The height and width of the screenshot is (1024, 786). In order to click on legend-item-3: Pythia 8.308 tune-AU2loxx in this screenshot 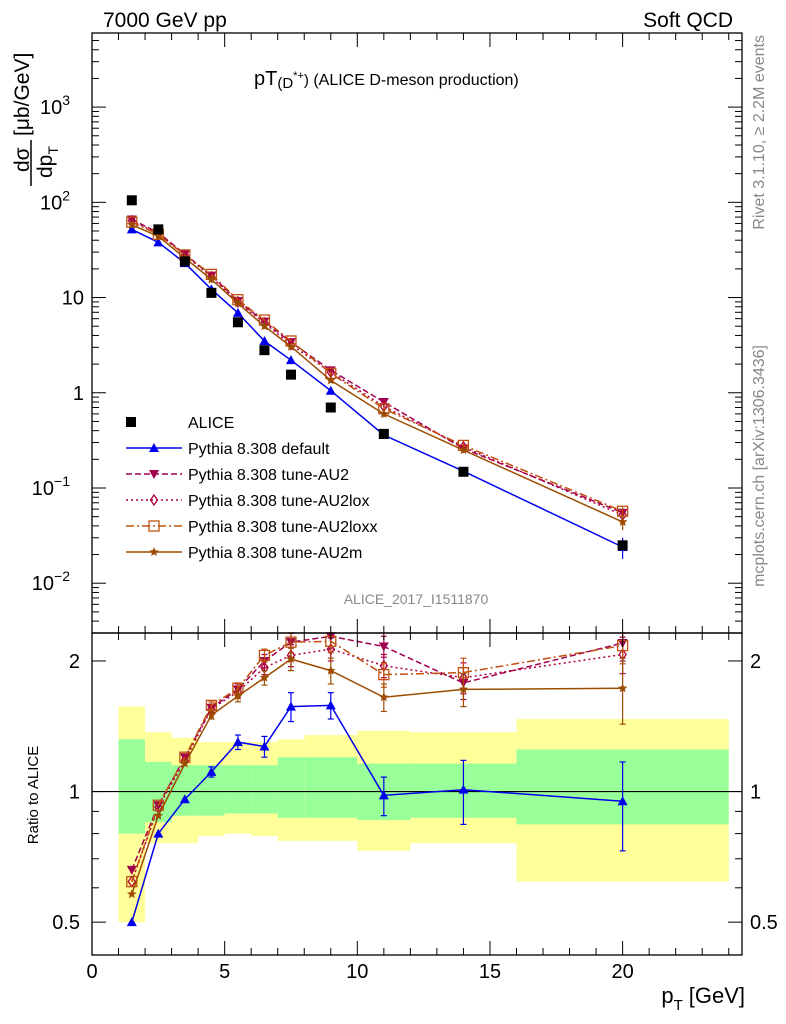, I will do `click(251, 527)`.